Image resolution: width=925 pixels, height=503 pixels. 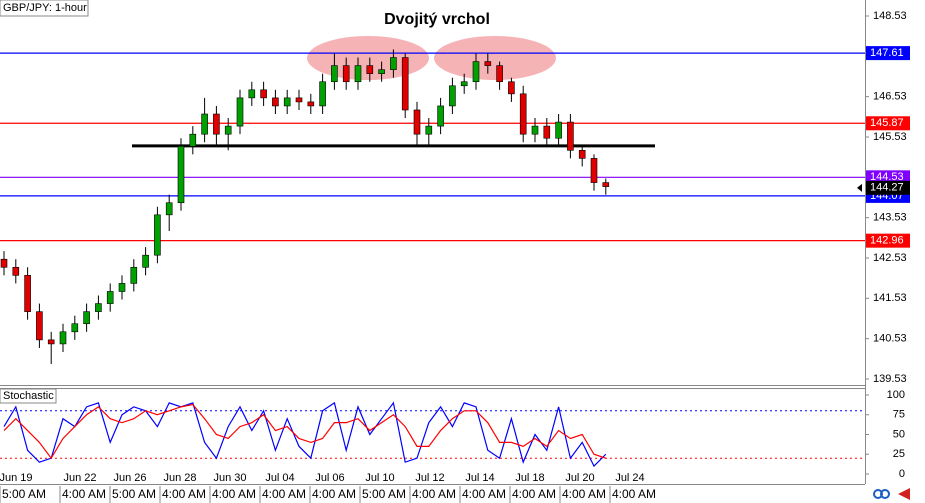 What do you see at coordinates (885, 494) in the screenshot?
I see `link-icon` at bounding box center [885, 494].